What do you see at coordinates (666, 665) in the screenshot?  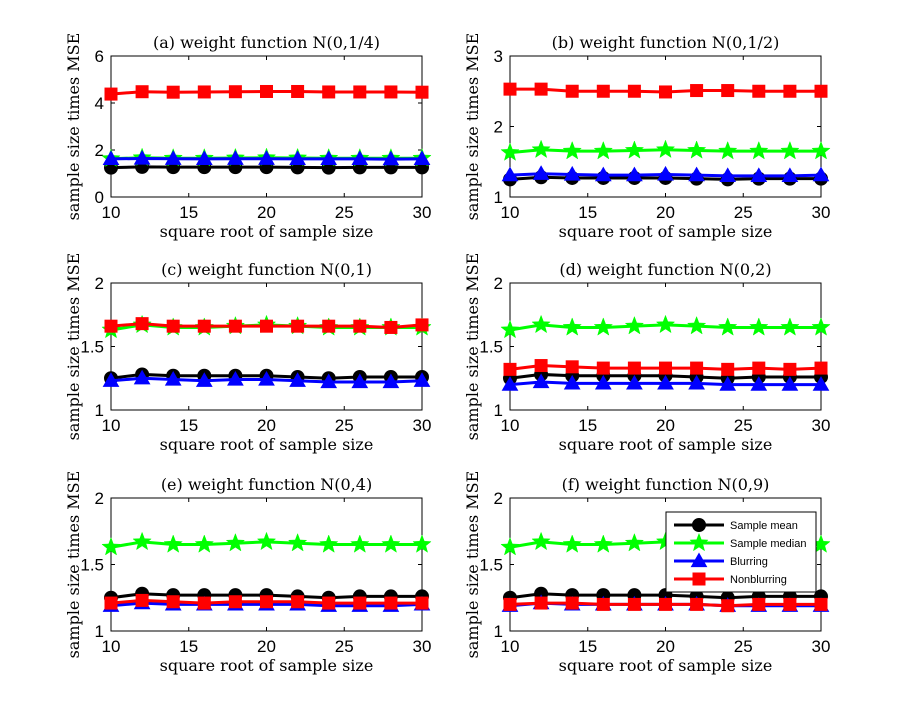 I see `x-axis-label: square root of sample size` at bounding box center [666, 665].